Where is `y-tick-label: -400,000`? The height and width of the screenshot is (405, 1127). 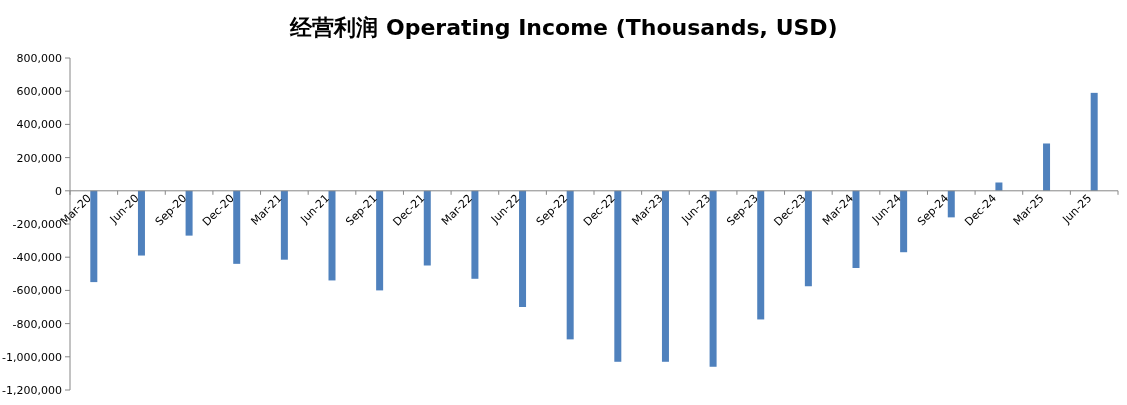 y-tick-label: -400,000 is located at coordinates (37, 258).